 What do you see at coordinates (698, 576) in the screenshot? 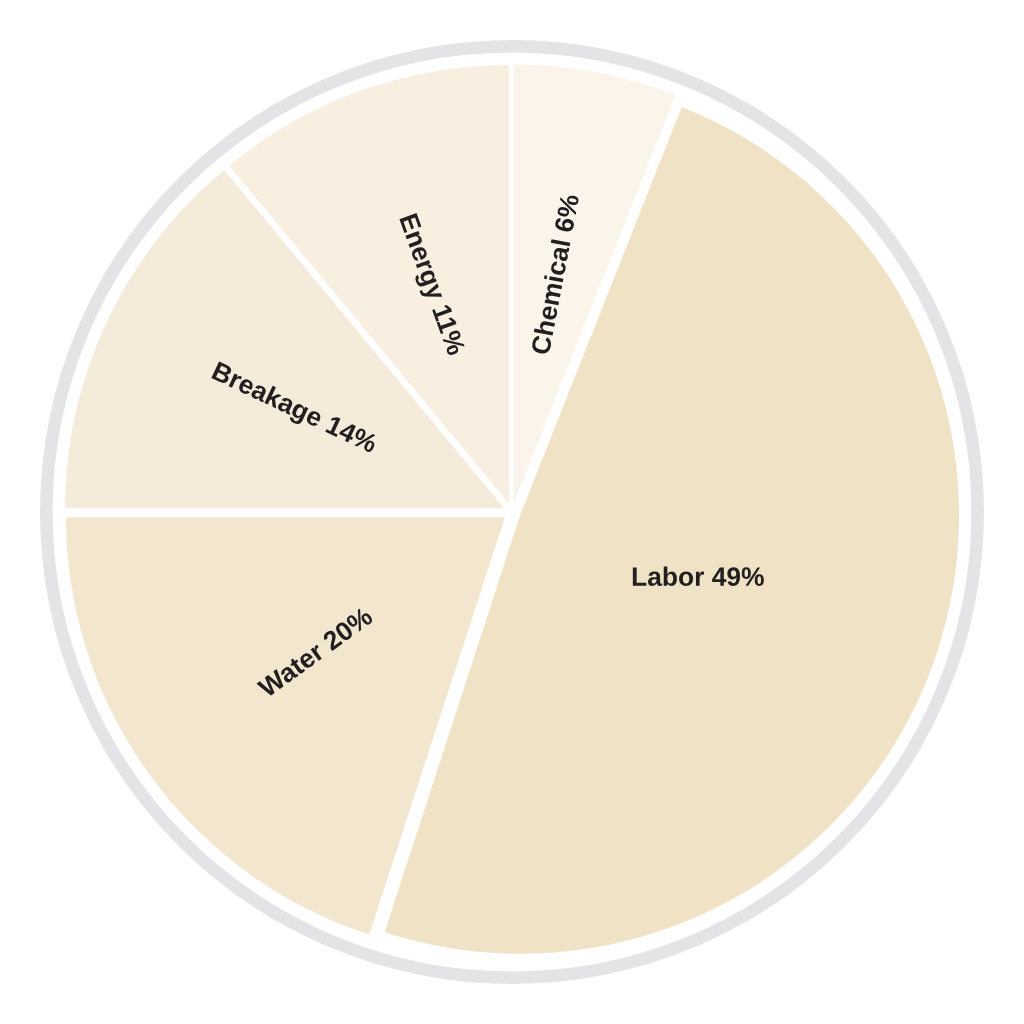
I see `slice-label: Labor 49%` at bounding box center [698, 576].